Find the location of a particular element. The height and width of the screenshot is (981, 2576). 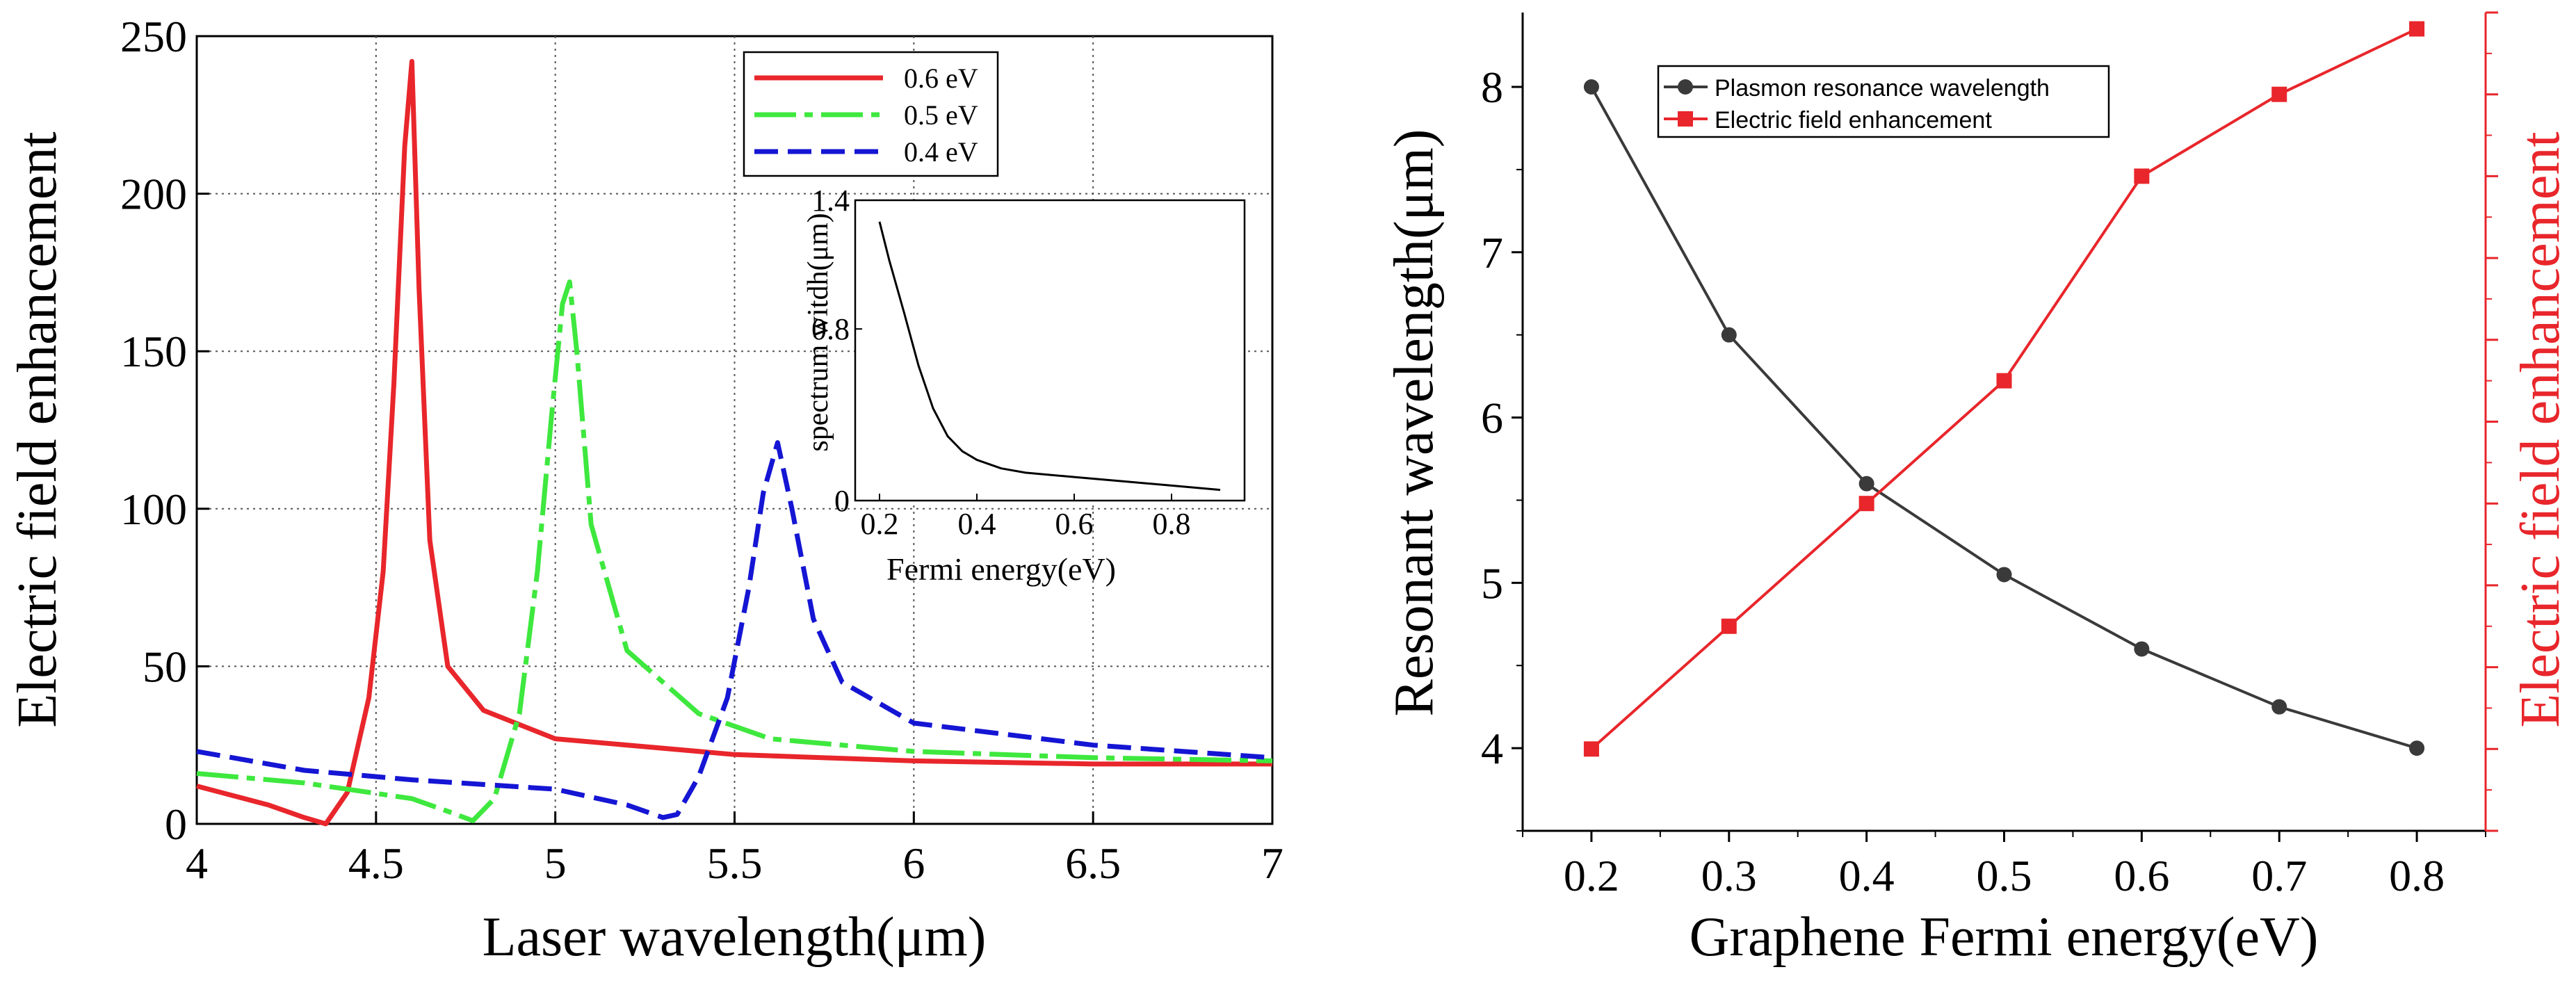

legend-label-plasmon: Plasmon resonance wavelength is located at coordinates (1882, 88).